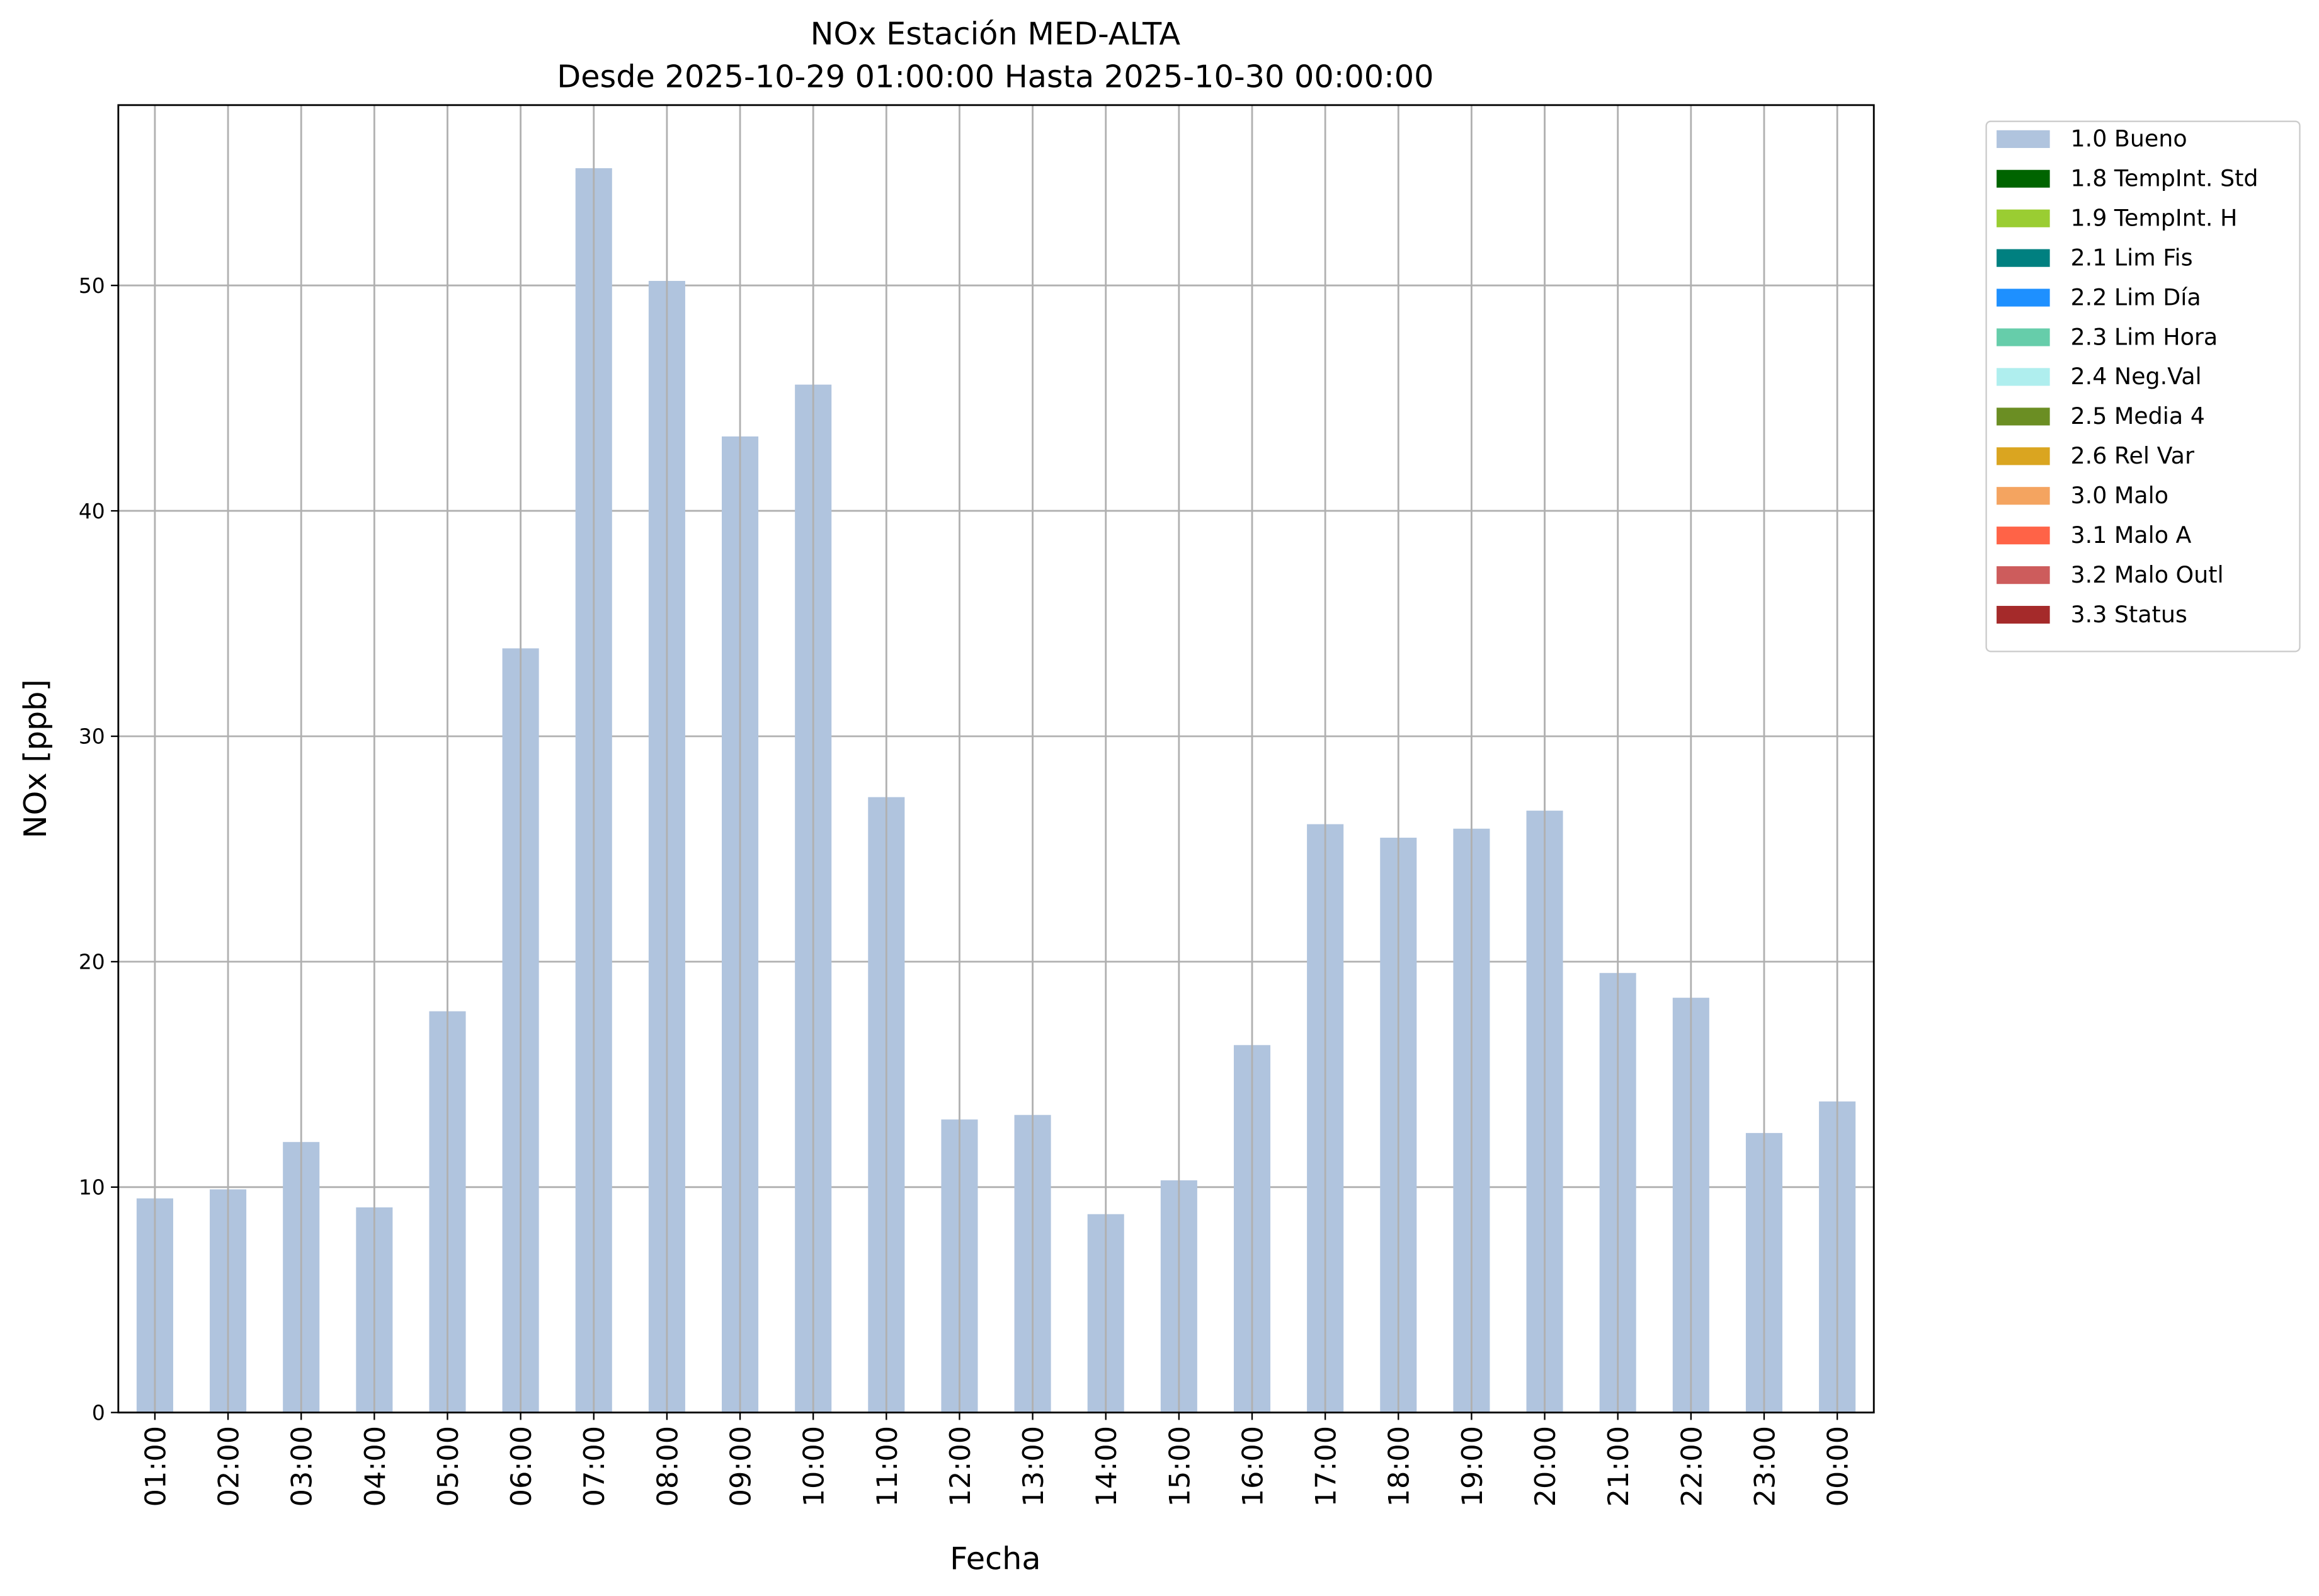 The width and height of the screenshot is (2319, 1596). What do you see at coordinates (92, 1187) in the screenshot?
I see `y-tick-label: 10` at bounding box center [92, 1187].